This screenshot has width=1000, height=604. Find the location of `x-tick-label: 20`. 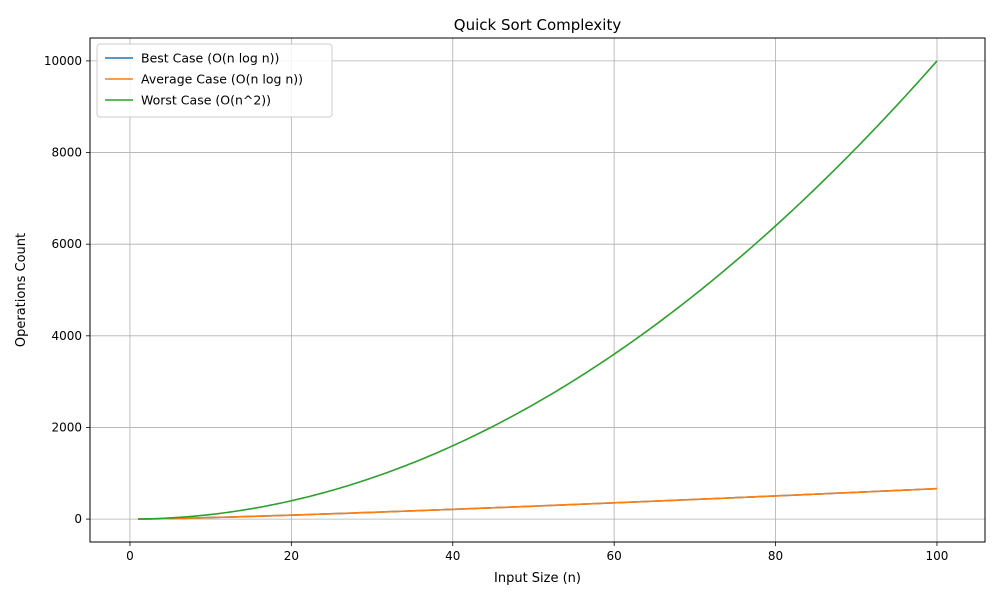

x-tick-label: 20 is located at coordinates (291, 556).